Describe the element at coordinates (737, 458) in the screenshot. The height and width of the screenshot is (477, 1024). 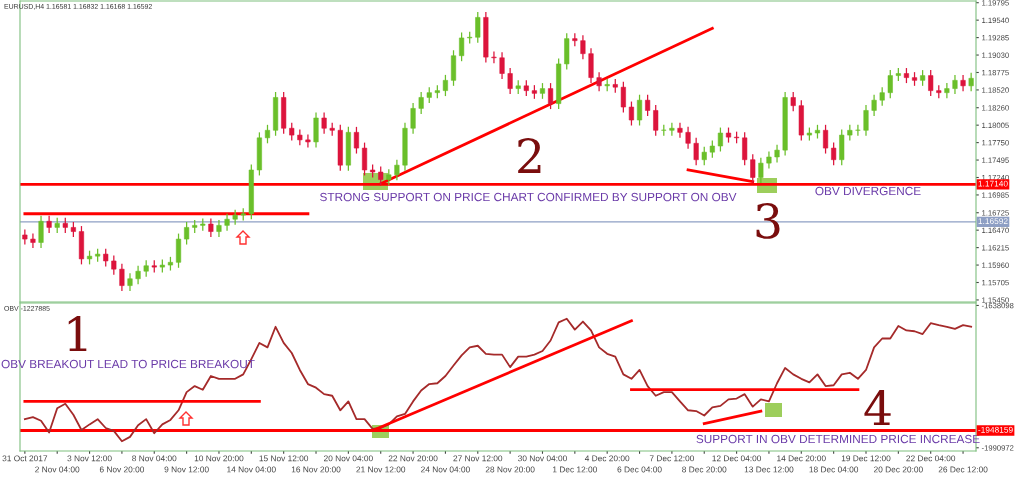
I see `x-tick-label: 12 Dec 04:00` at that location.